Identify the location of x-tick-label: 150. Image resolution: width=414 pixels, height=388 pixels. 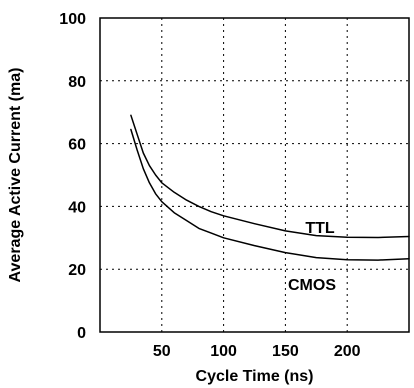
(285, 351).